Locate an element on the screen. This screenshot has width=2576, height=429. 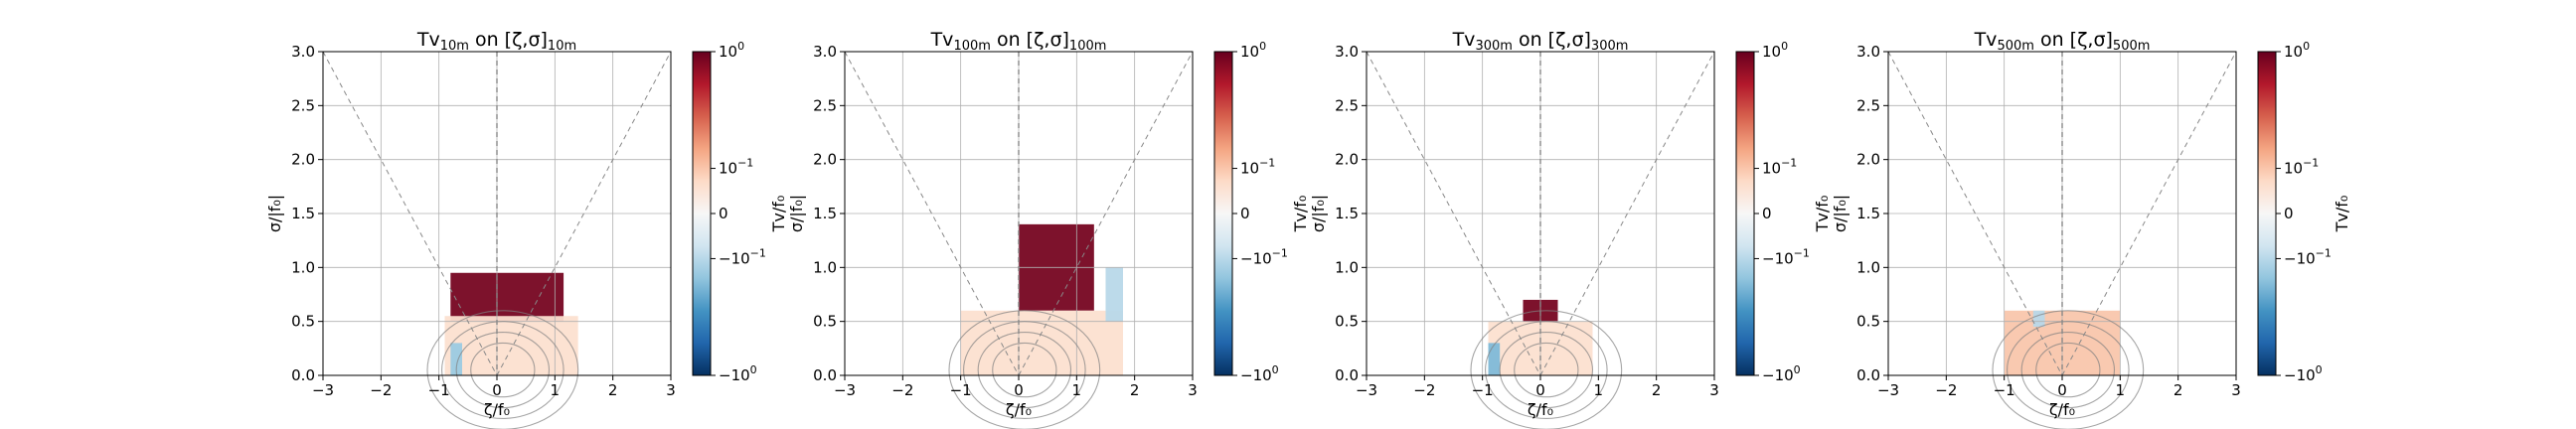
colorbar-label: Tv/f₀ is located at coordinates (2342, 215).